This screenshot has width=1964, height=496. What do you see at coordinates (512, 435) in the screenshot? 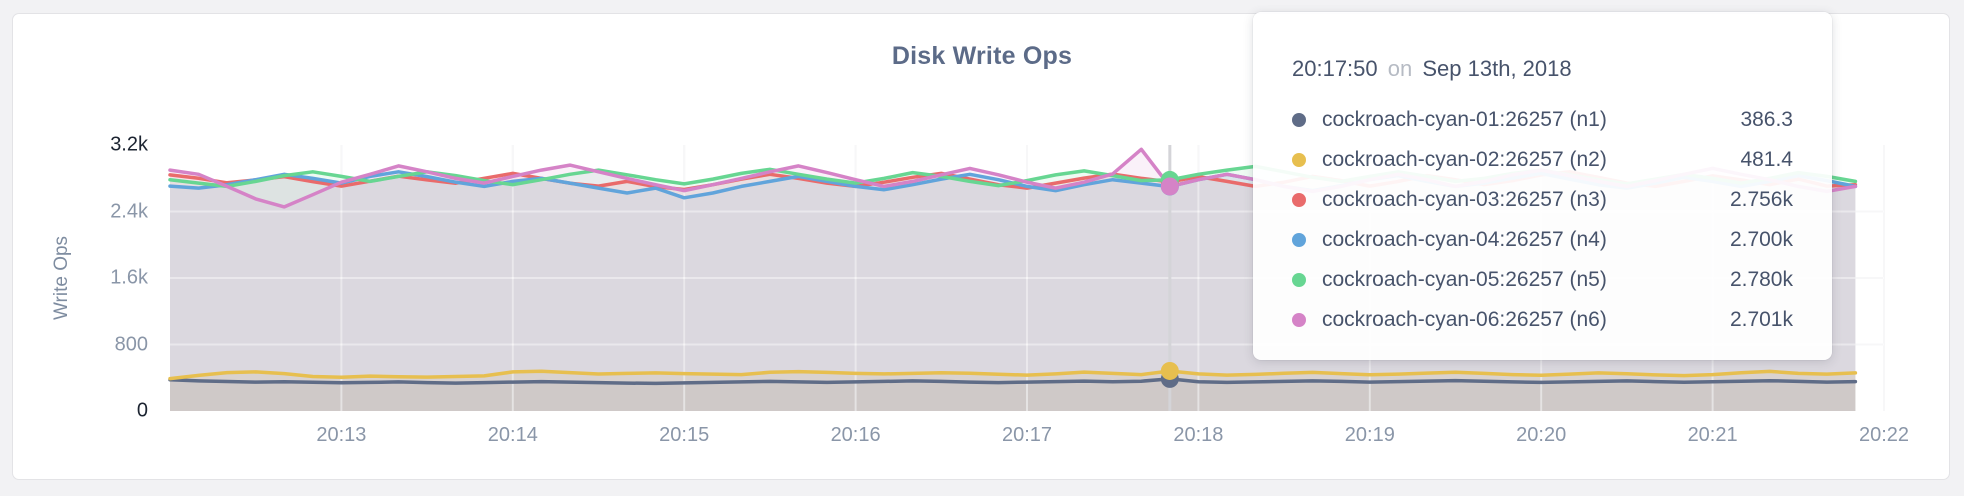
I see `x-tick-label: 20:14` at bounding box center [512, 435].